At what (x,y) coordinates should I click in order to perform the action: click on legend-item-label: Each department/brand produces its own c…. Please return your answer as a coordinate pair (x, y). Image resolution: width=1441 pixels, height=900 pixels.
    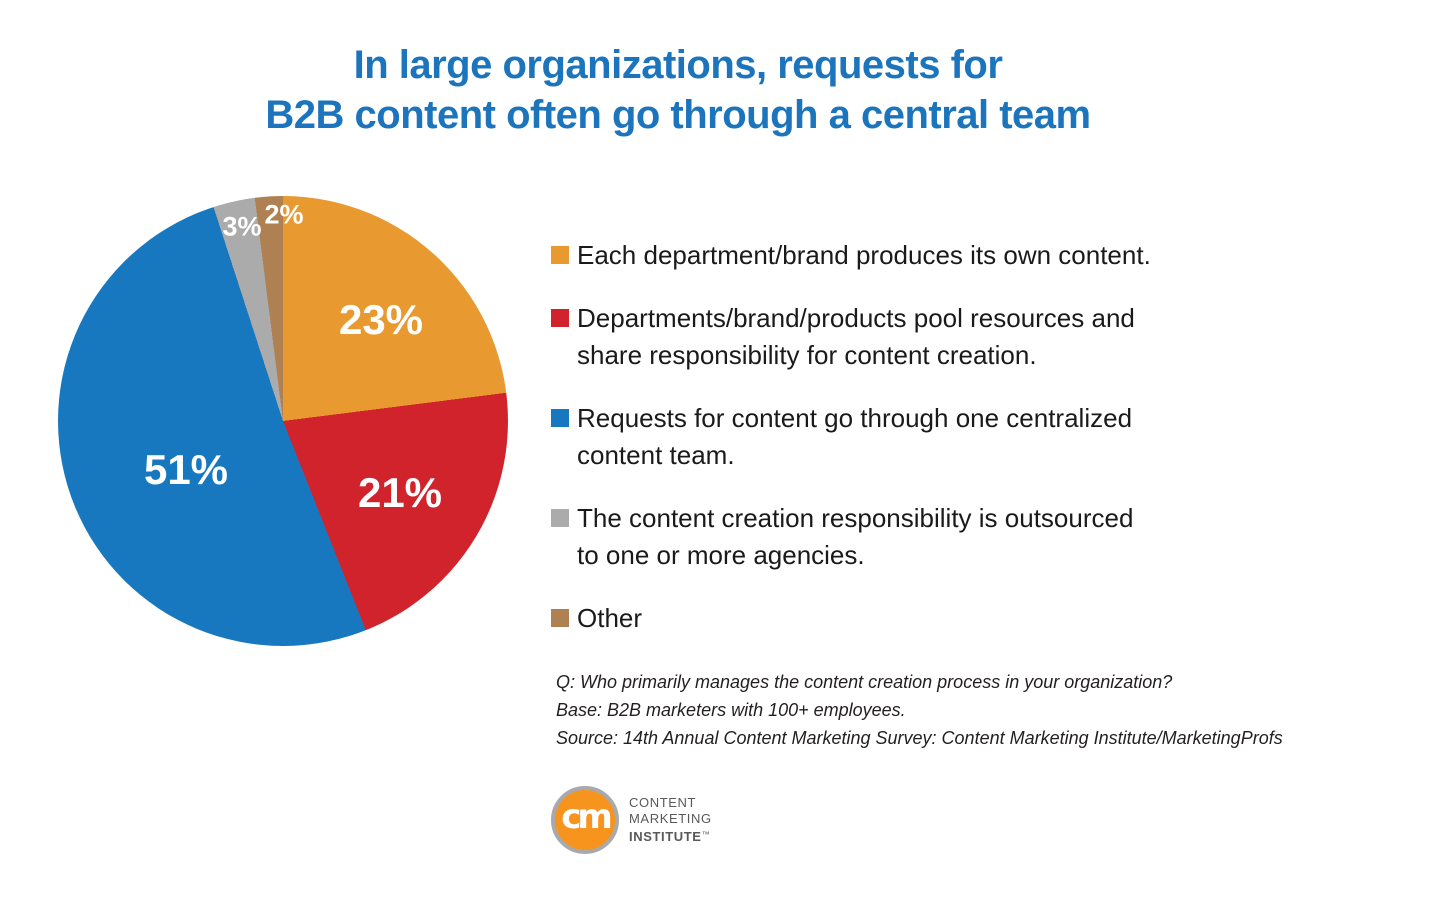
    Looking at the image, I should click on (864, 255).